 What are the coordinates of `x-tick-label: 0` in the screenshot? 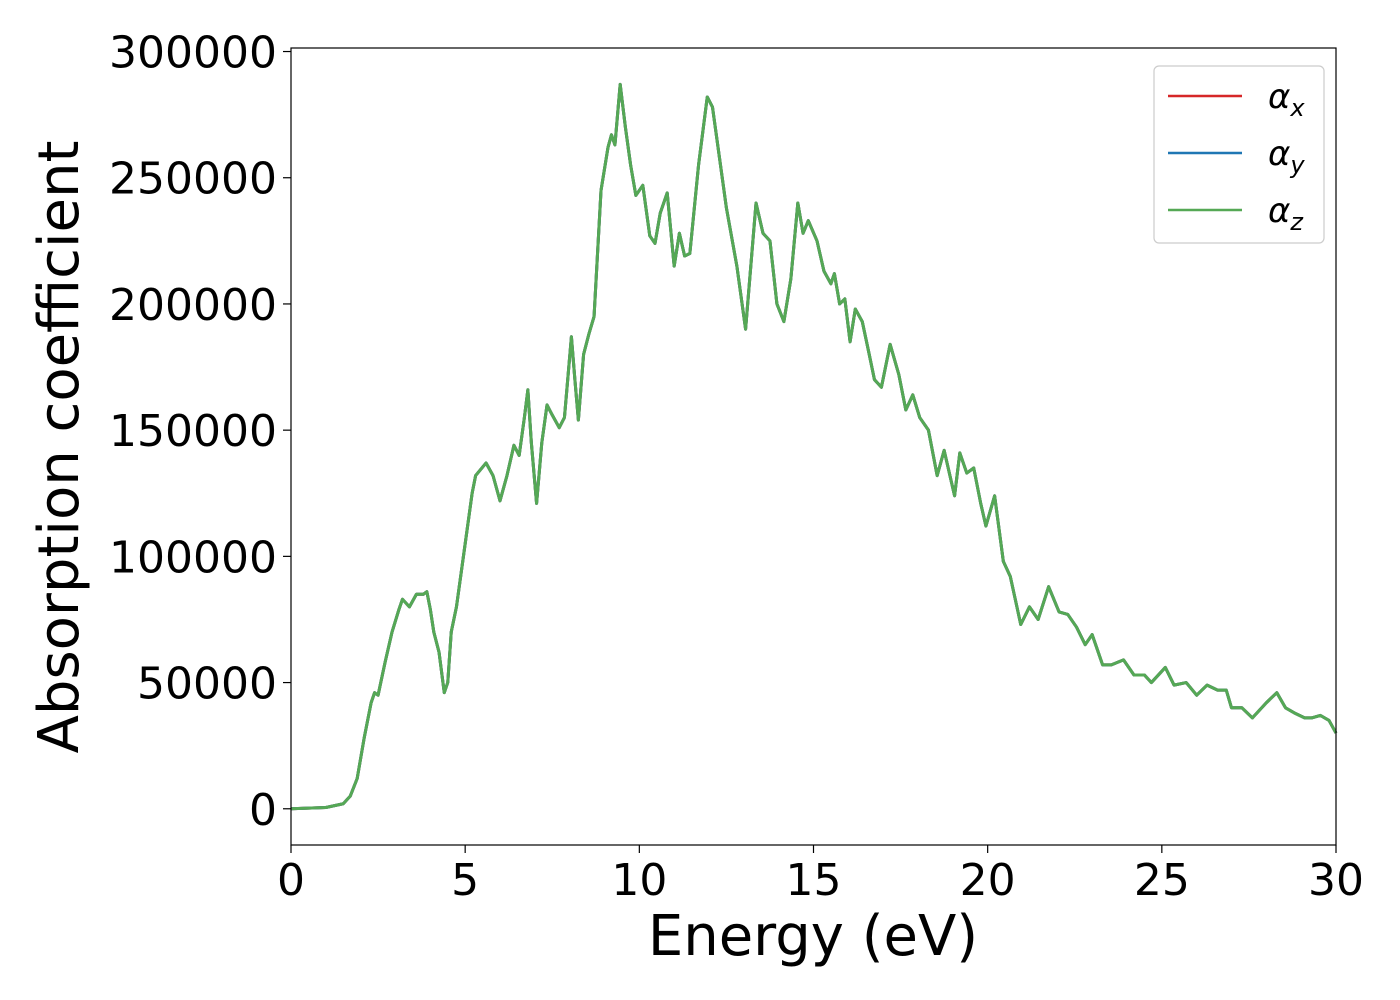 It's located at (291, 880).